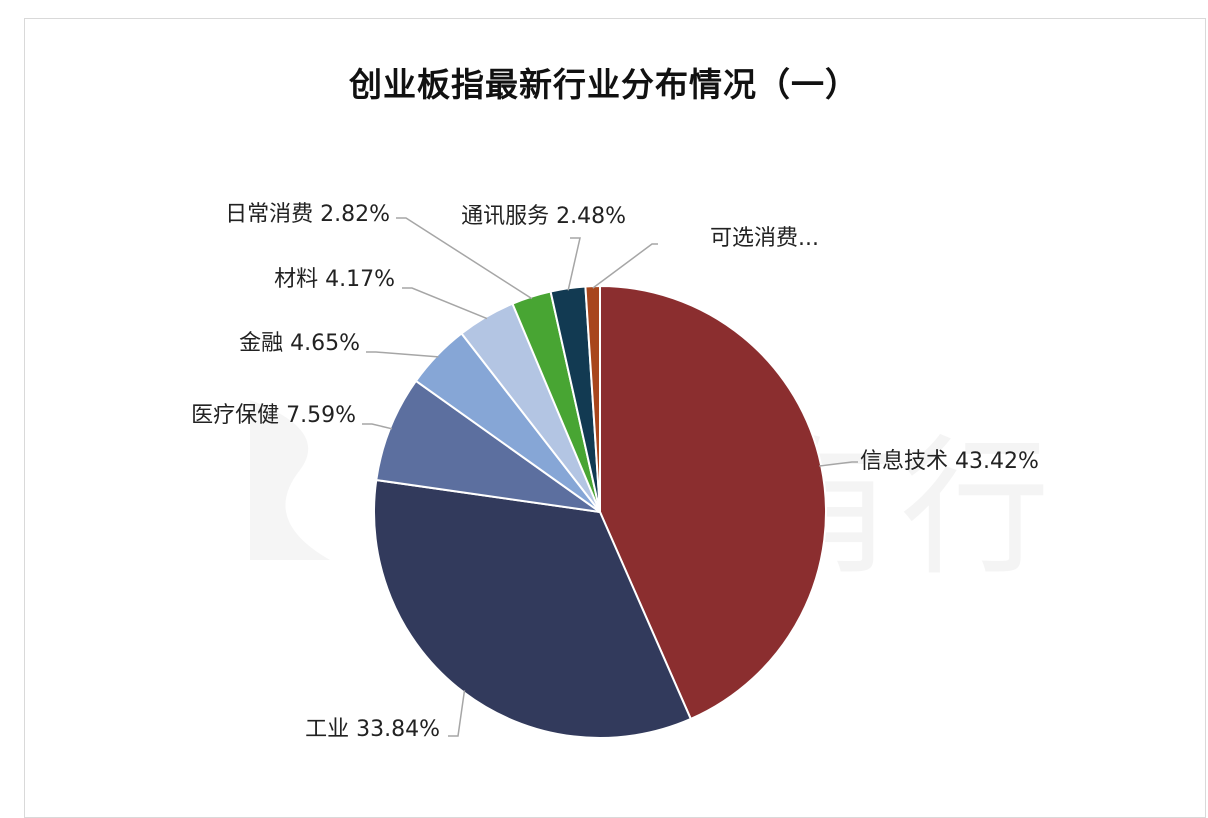 Image resolution: width=1208 pixels, height=818 pixels. I want to click on data-label-3: 医疗保健 7.59%, so click(273, 415).